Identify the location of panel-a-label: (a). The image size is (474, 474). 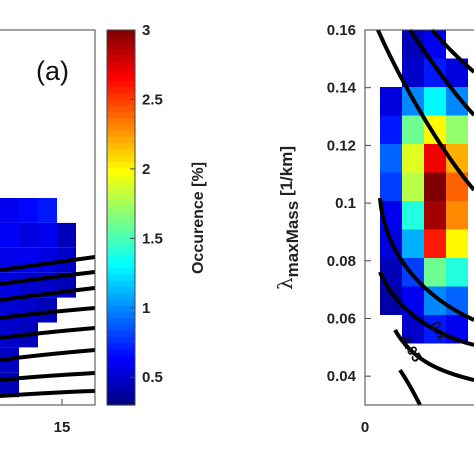
(52, 71).